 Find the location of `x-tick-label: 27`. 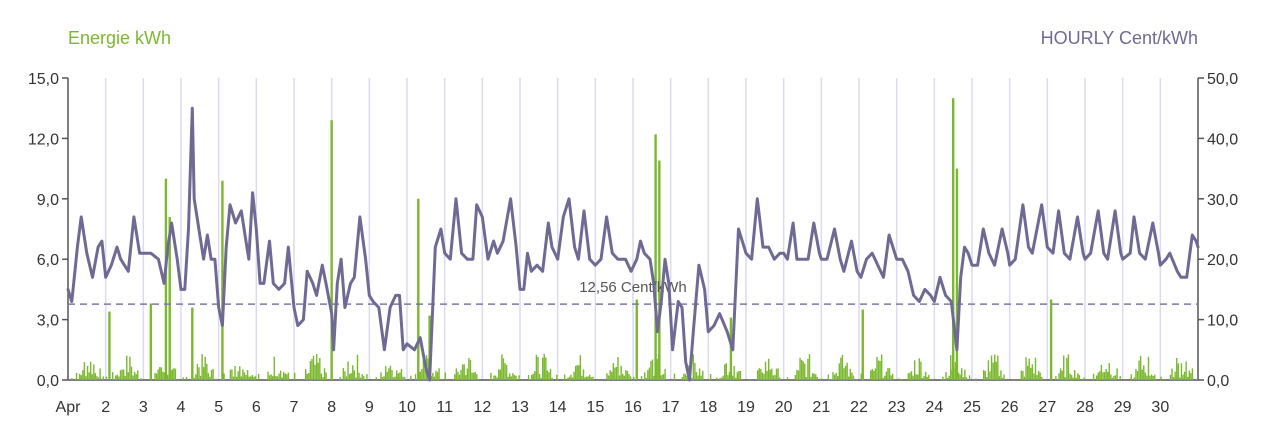

x-tick-label: 27 is located at coordinates (1047, 407).